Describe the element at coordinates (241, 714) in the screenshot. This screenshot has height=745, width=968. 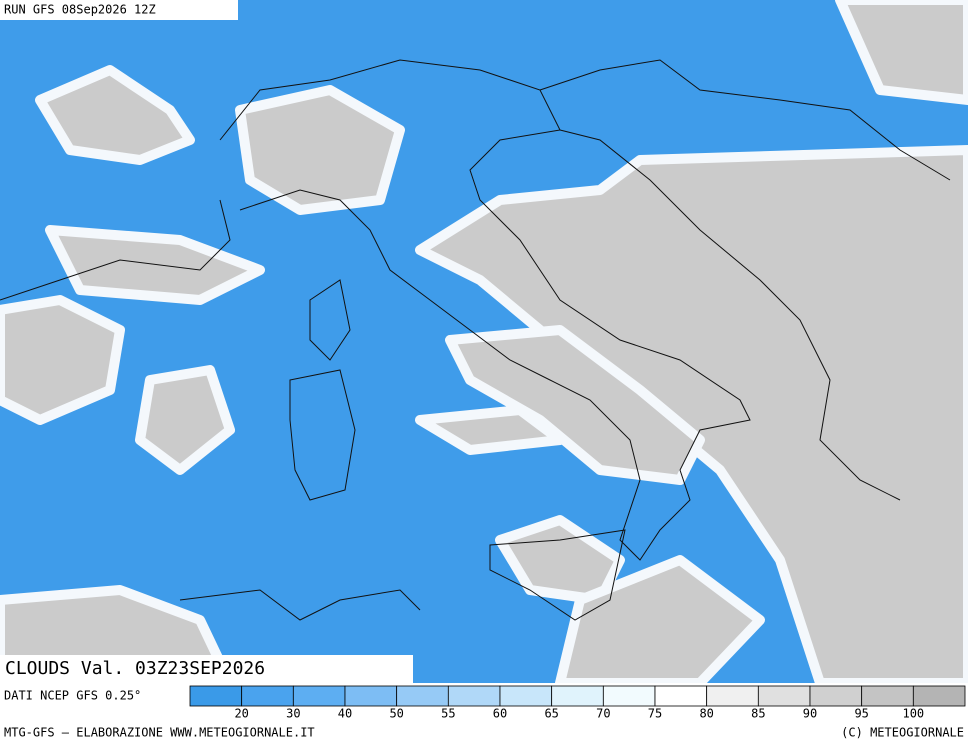
I see `colorbar-tick-label: 20` at that location.